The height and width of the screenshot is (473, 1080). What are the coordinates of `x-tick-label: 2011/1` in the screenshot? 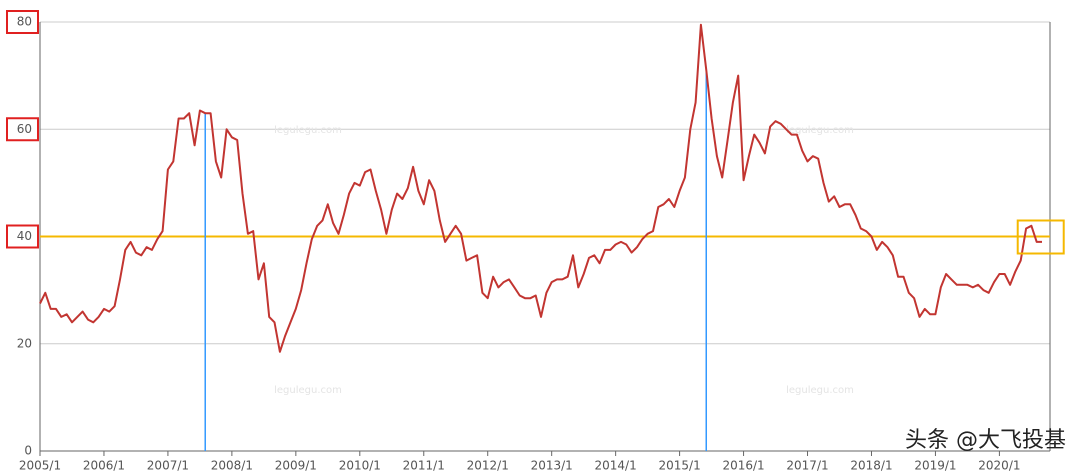 It's located at (424, 466).